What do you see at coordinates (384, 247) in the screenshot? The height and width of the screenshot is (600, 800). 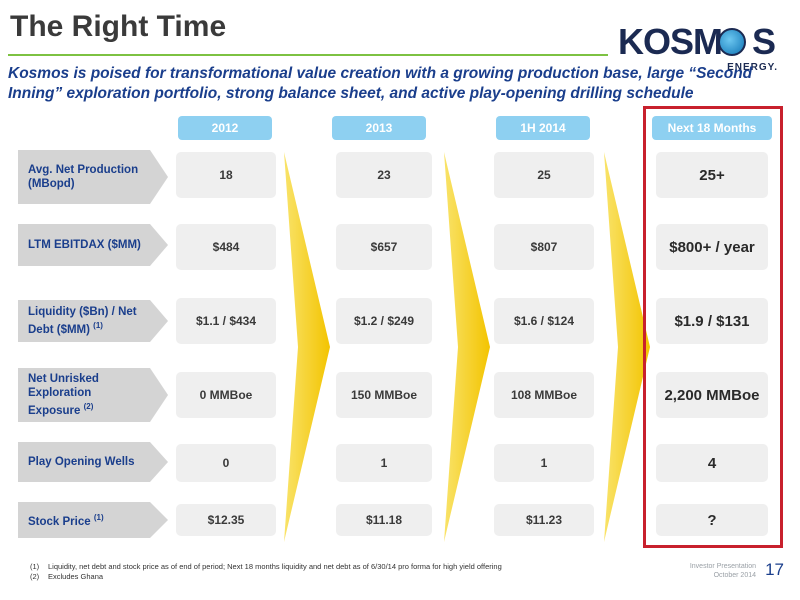 I see `cell-ebitdax-2013: $657` at bounding box center [384, 247].